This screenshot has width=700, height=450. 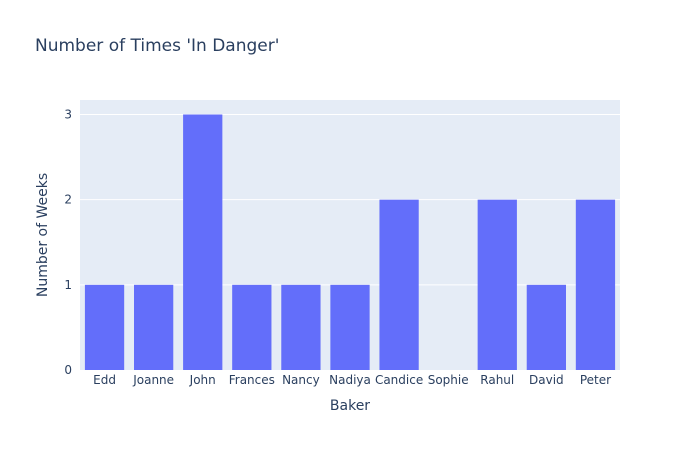 What do you see at coordinates (350, 406) in the screenshot?
I see `x-axis-title: Baker` at bounding box center [350, 406].